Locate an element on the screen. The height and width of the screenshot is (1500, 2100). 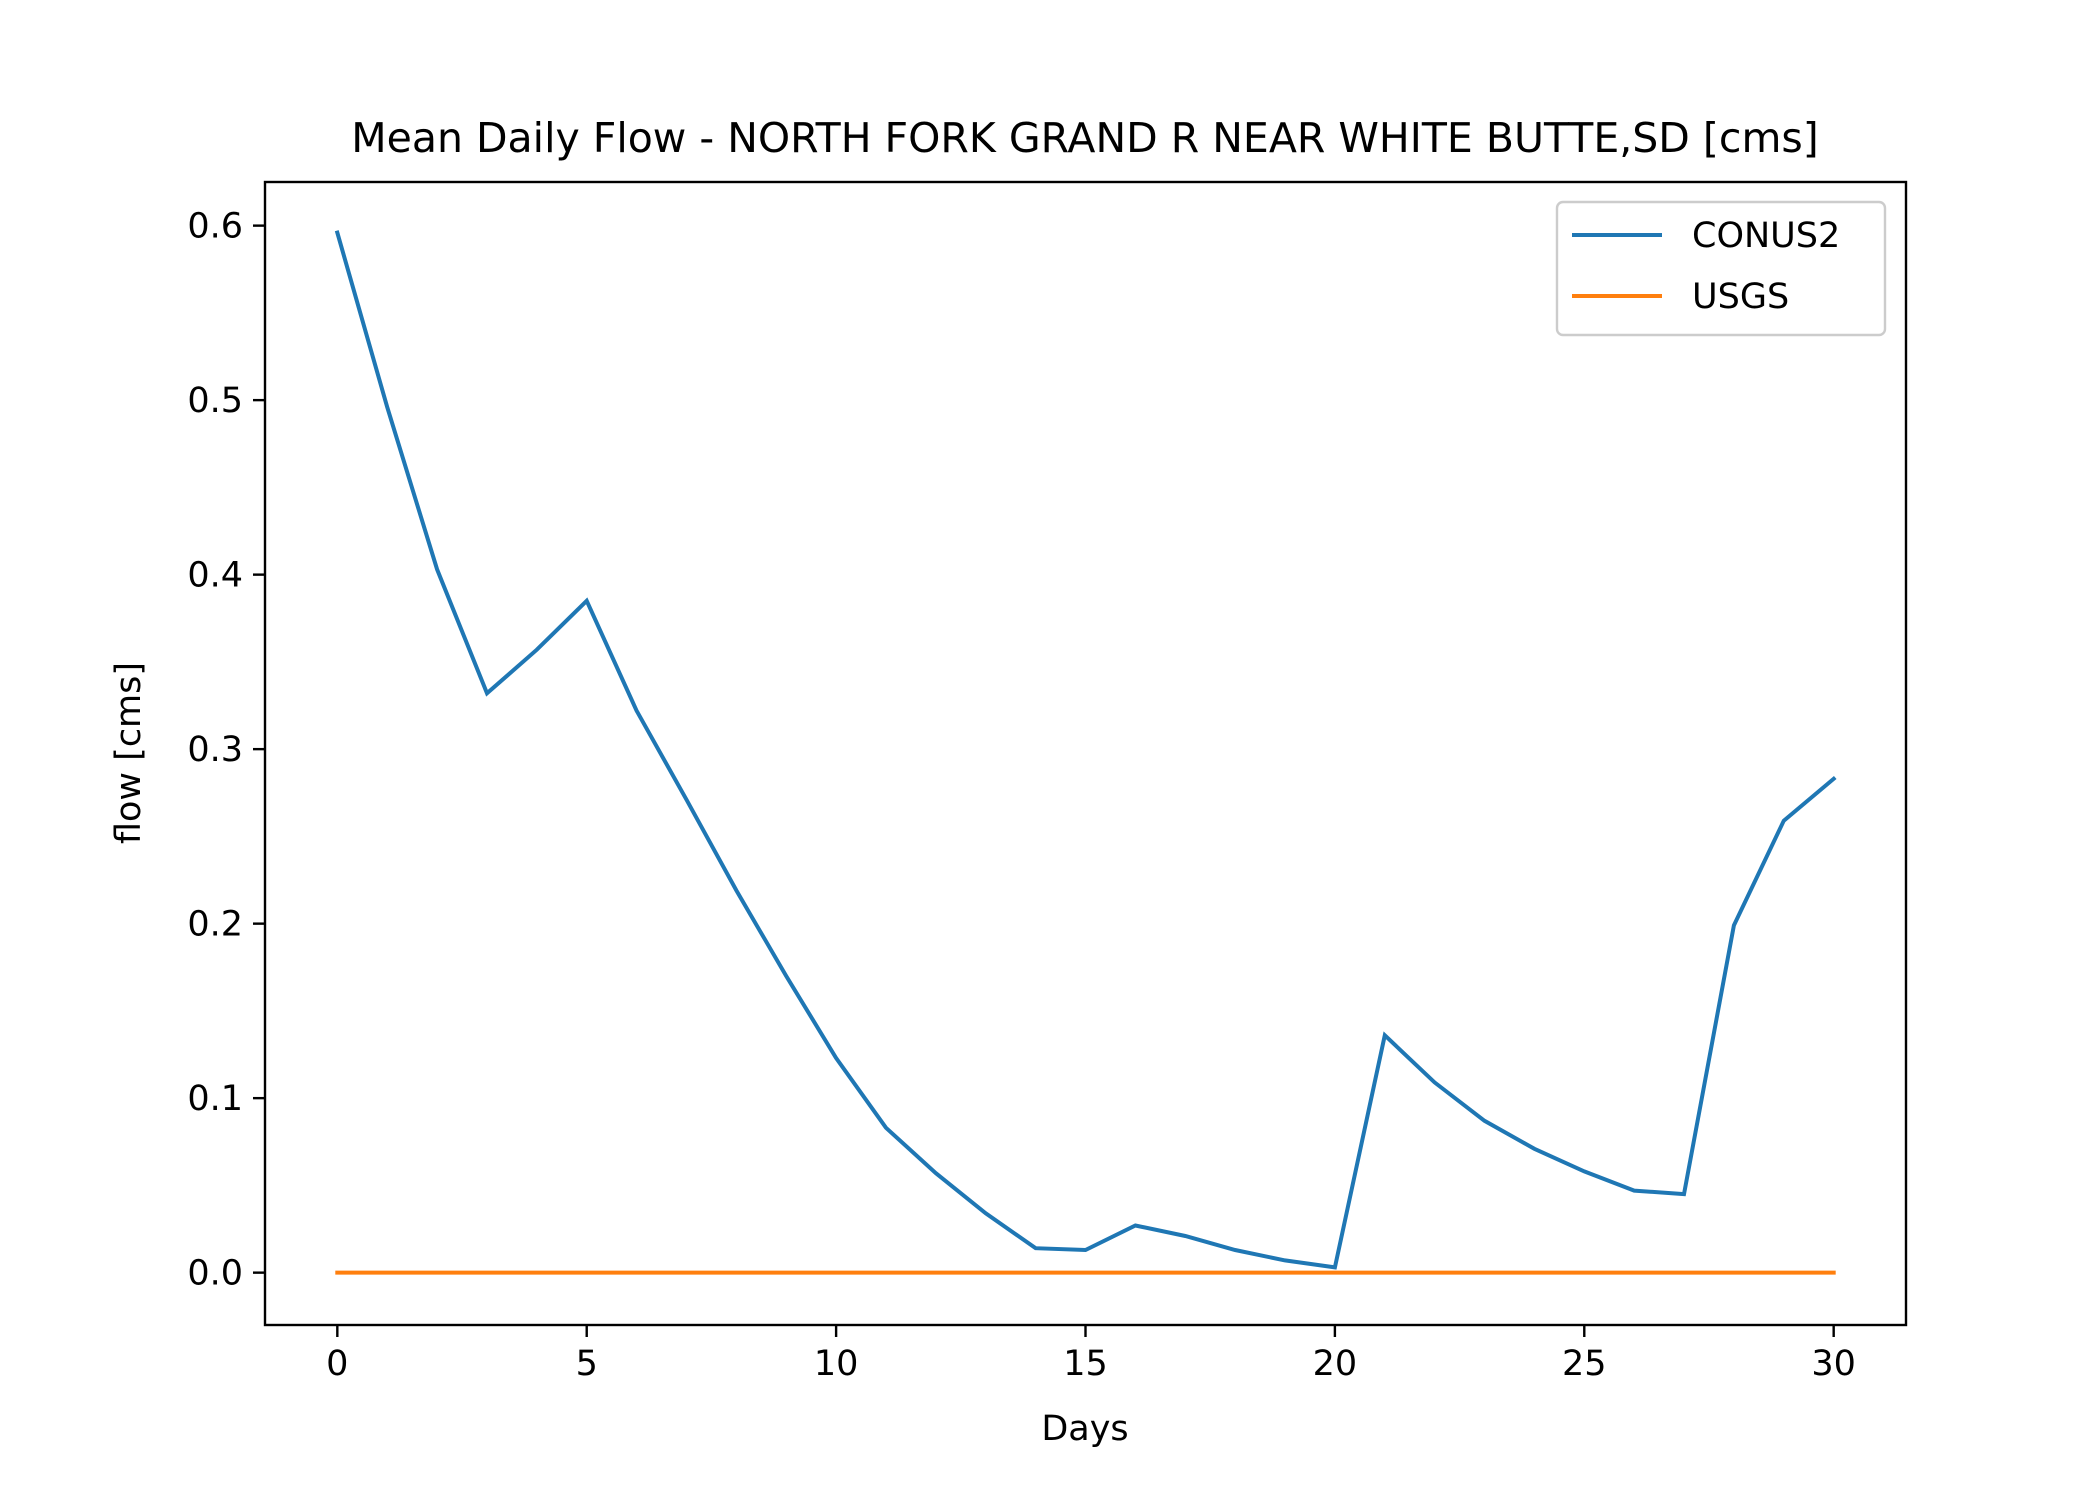
x-tick-label: 10 is located at coordinates (836, 1364).